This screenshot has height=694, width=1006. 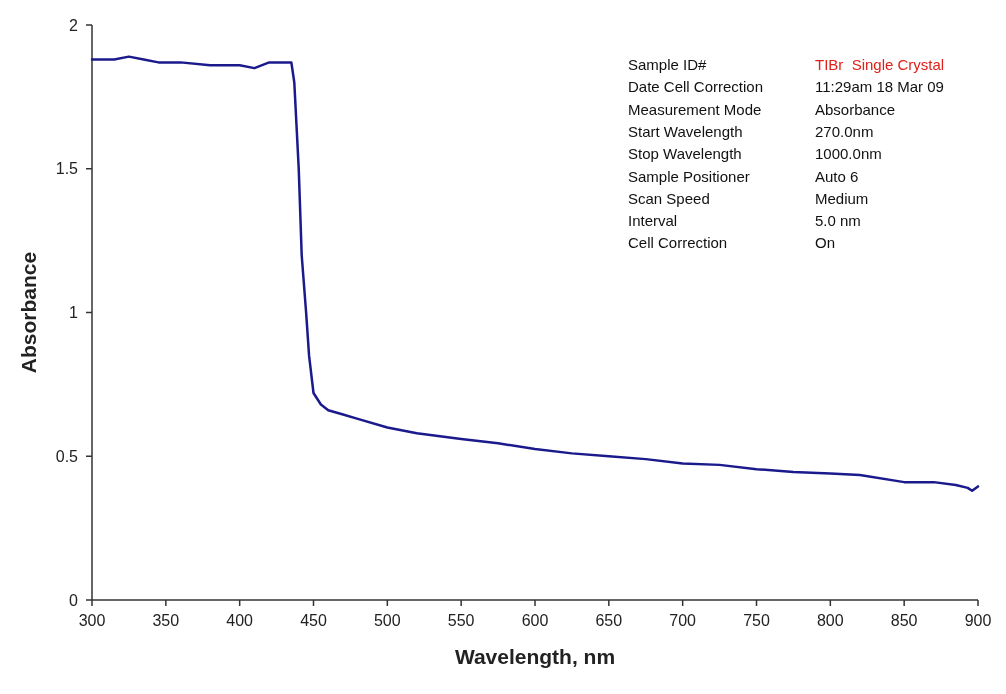 What do you see at coordinates (837, 176) in the screenshot?
I see `annotation: Auto 6` at bounding box center [837, 176].